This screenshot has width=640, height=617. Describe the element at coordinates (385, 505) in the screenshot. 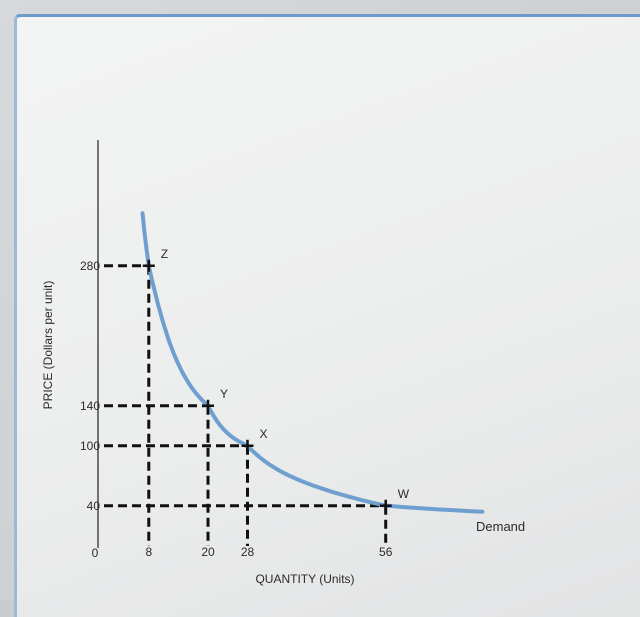

I see `point-marker-w` at that location.